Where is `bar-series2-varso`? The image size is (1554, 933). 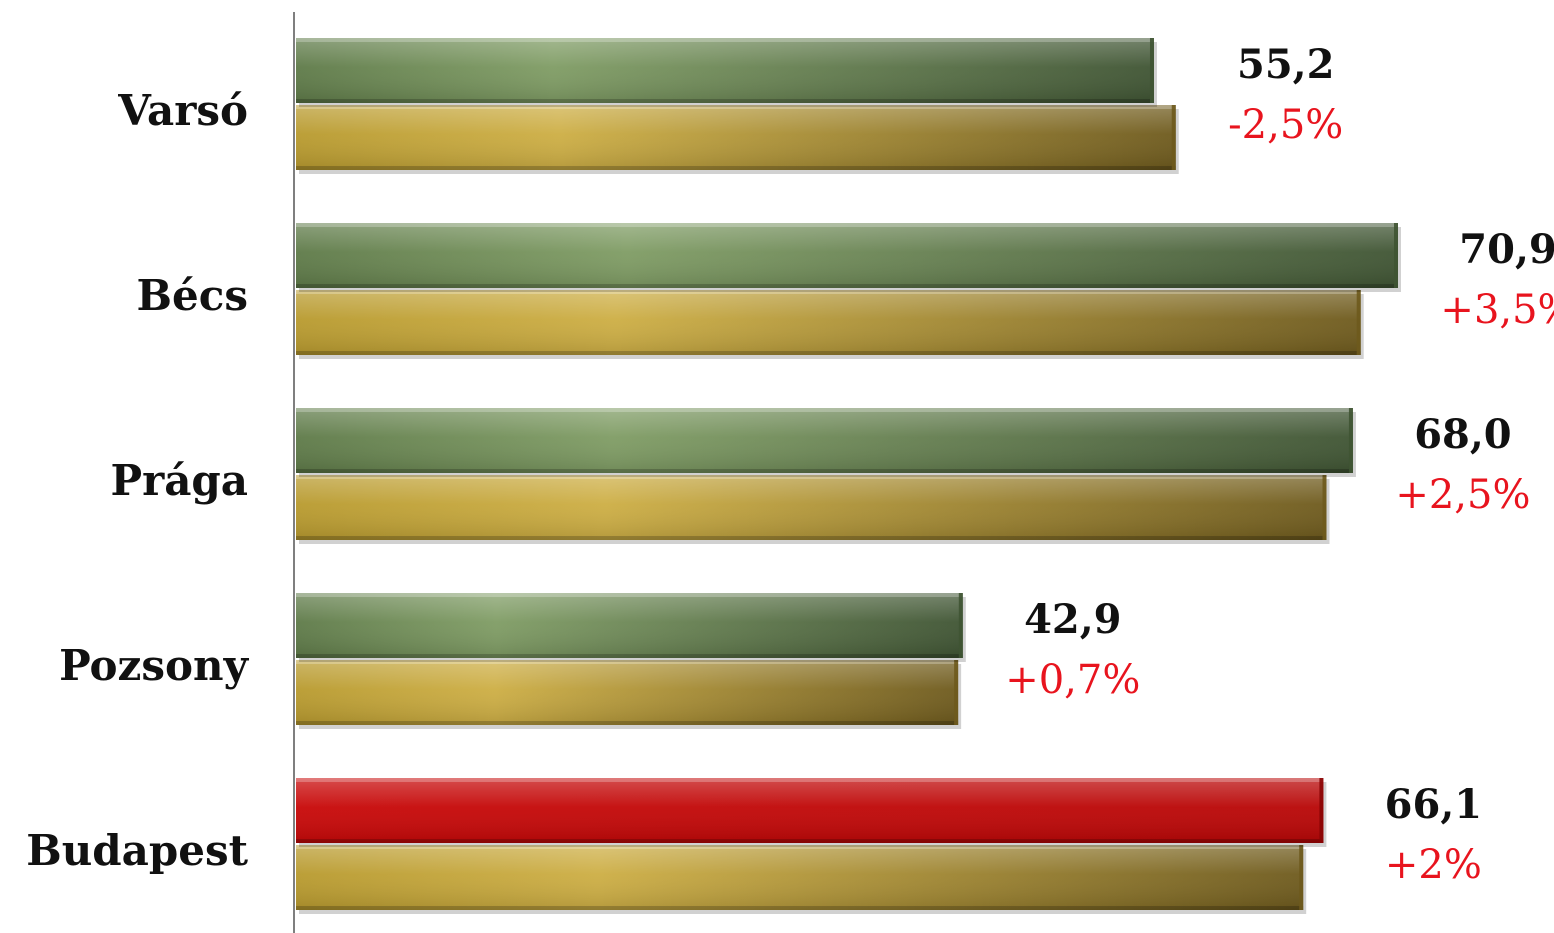 bar-series2-varso is located at coordinates (737, 139).